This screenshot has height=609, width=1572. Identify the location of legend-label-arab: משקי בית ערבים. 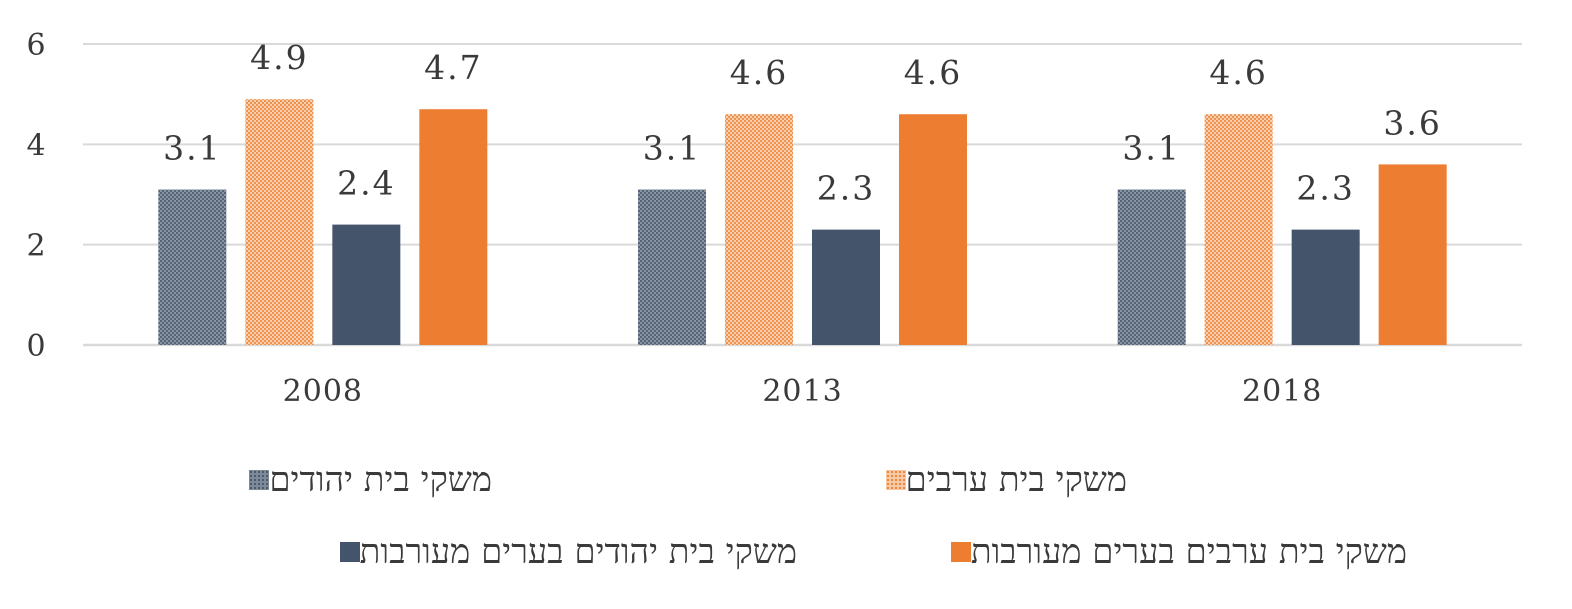
(1016, 480).